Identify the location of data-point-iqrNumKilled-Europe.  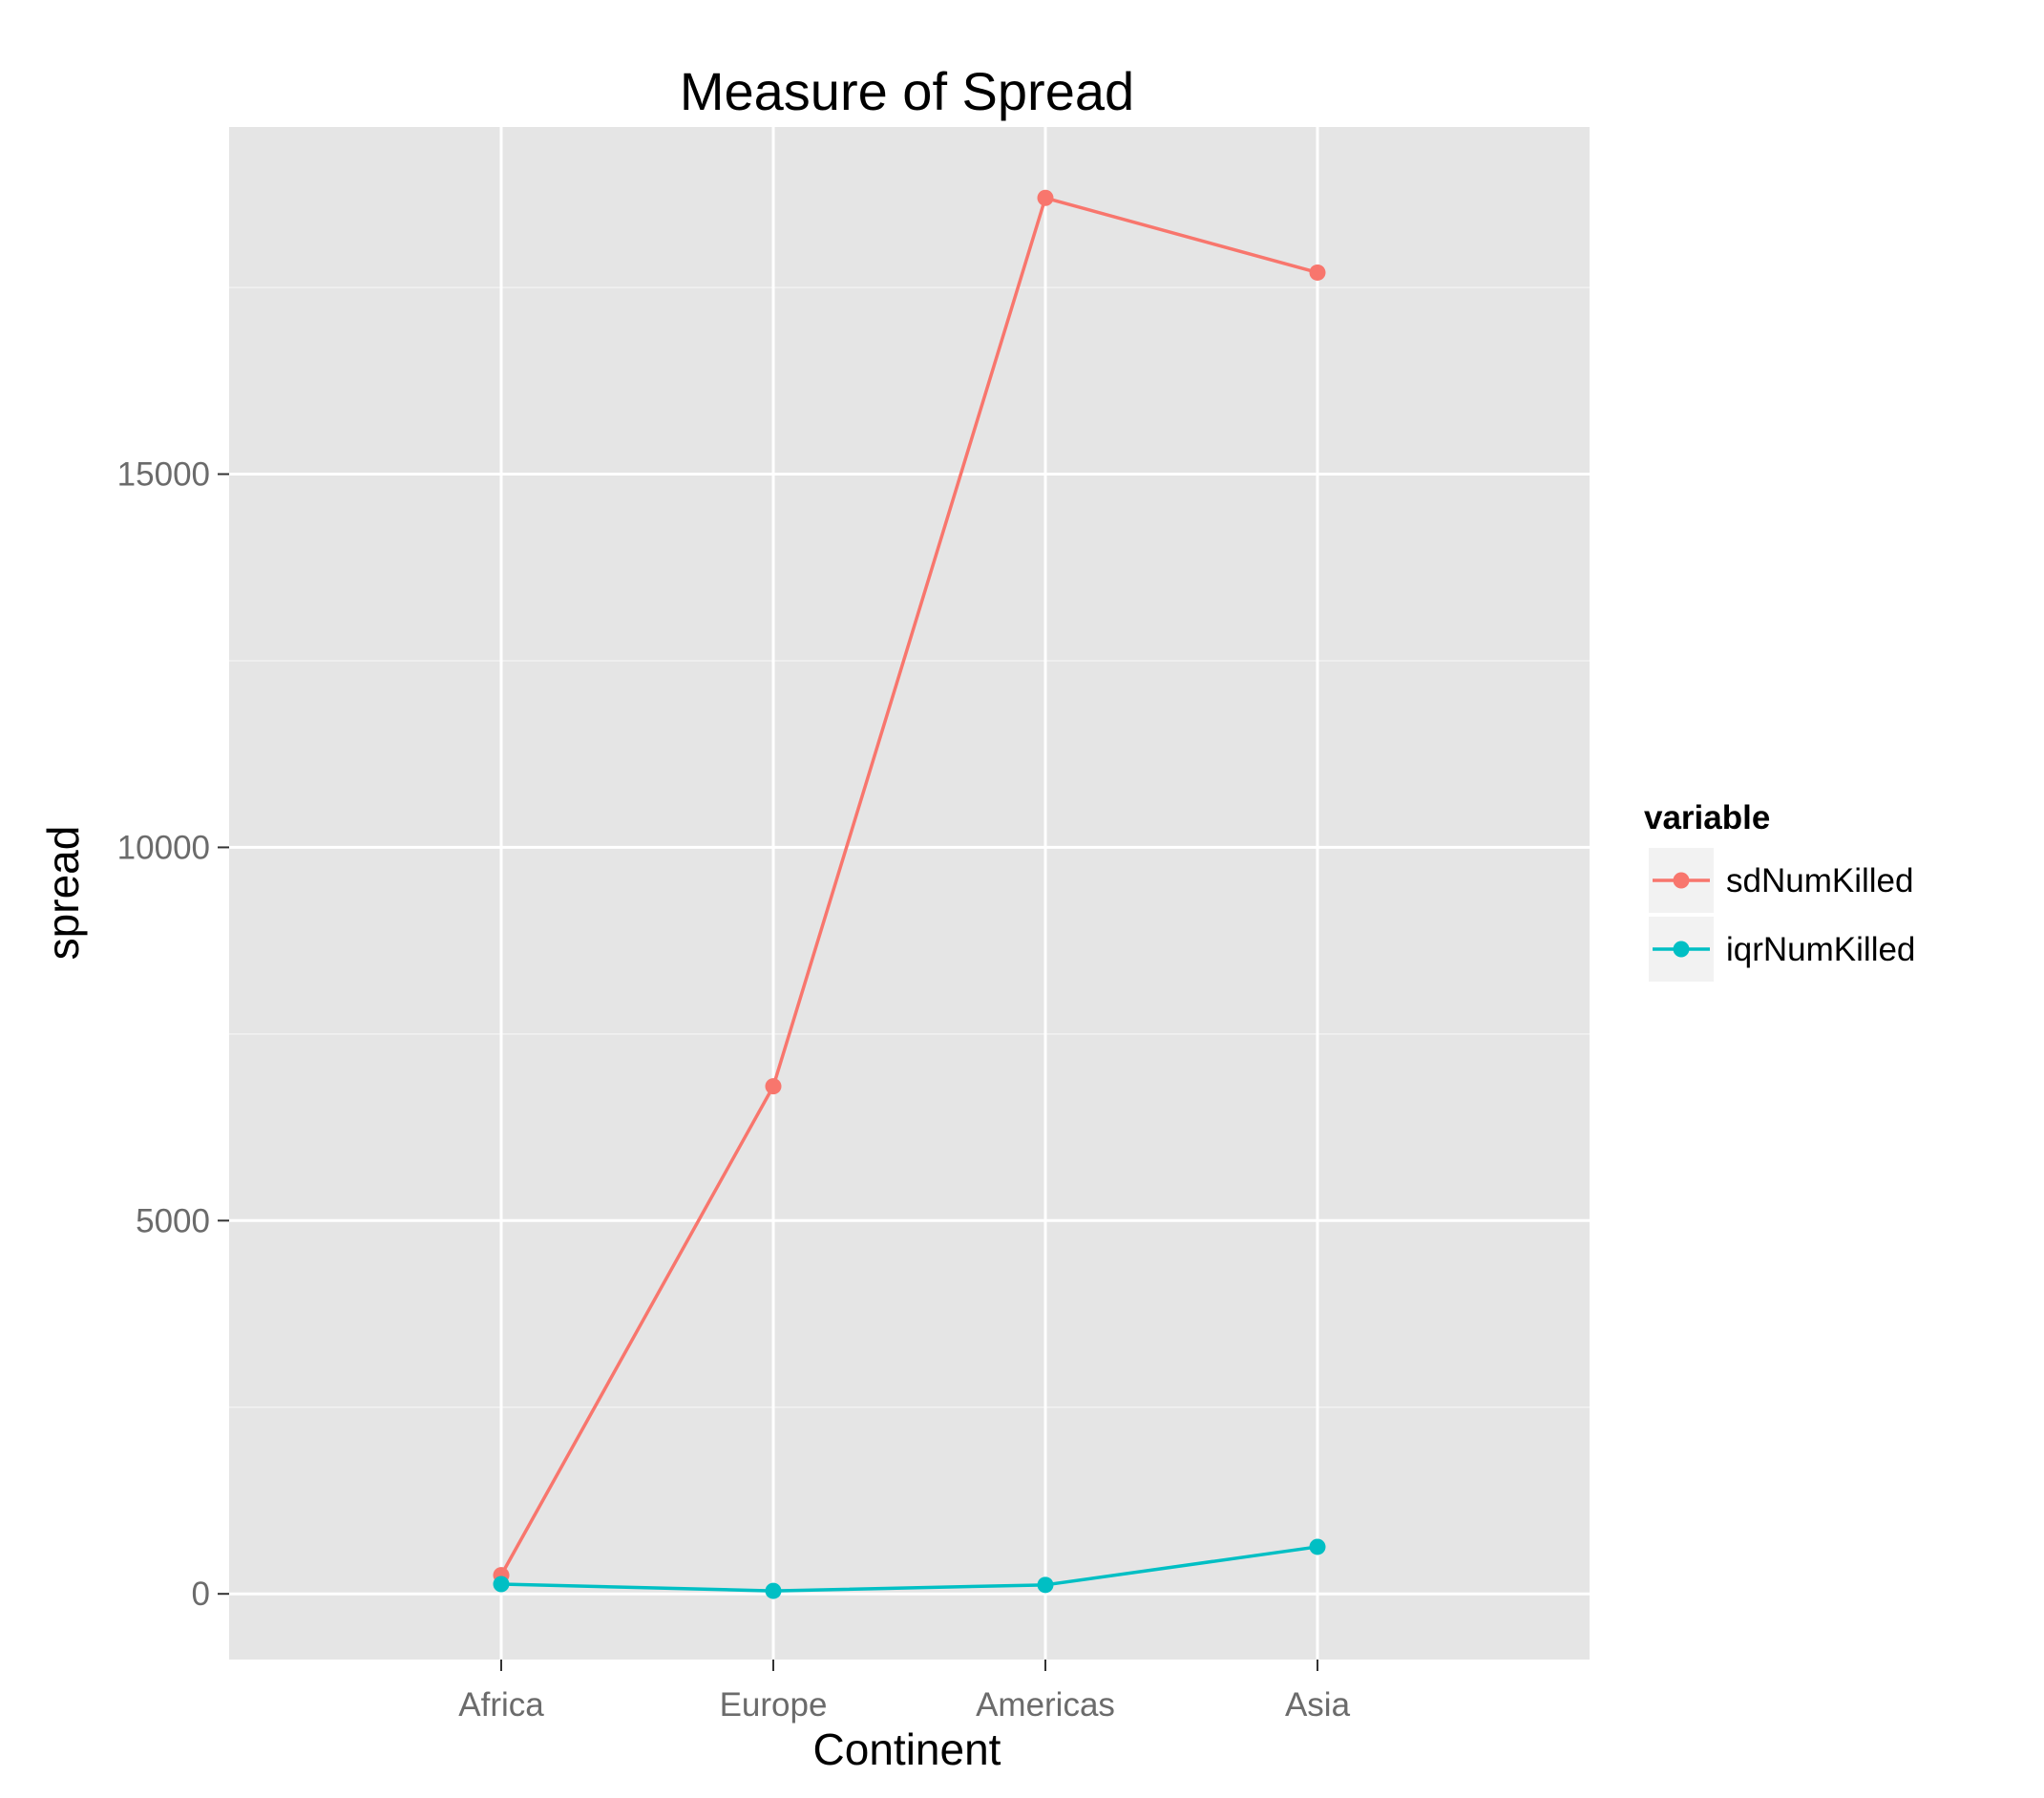
(773, 1591).